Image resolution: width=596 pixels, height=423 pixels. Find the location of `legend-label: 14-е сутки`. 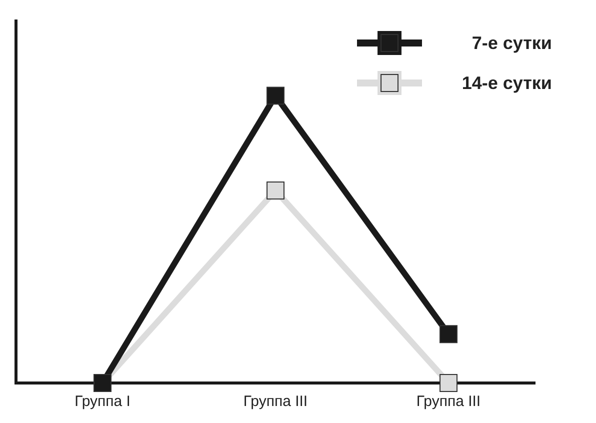

legend-label: 14-е сутки is located at coordinates (507, 82).